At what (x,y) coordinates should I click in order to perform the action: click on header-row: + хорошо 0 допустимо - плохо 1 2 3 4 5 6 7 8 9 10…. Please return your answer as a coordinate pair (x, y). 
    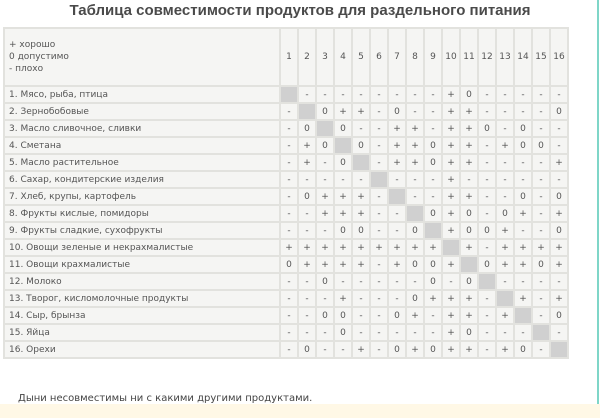
    Looking at the image, I should click on (286, 57).